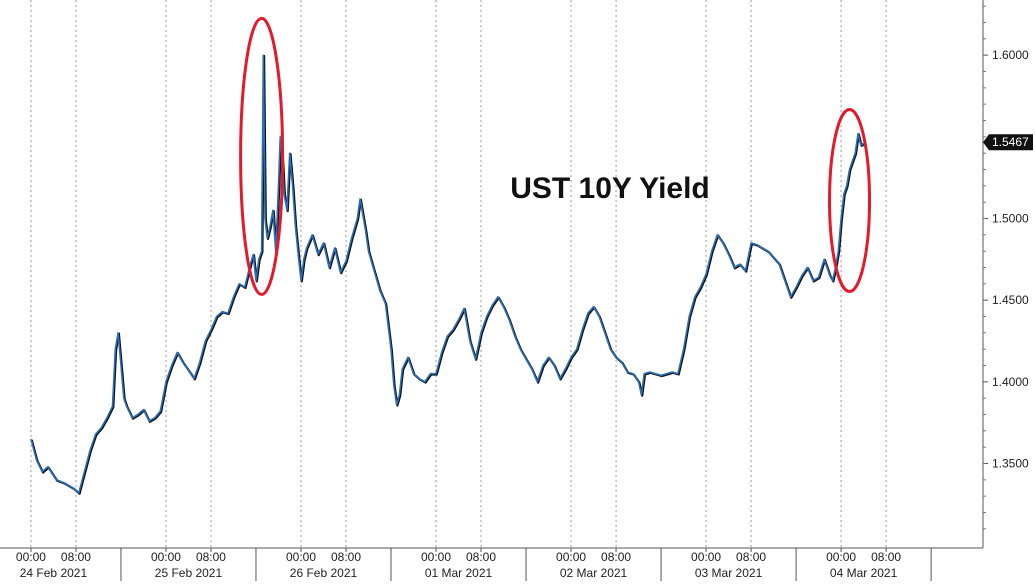  Describe the element at coordinates (1010, 219) in the screenshot. I see `y-tick-label: 1.5000` at that location.